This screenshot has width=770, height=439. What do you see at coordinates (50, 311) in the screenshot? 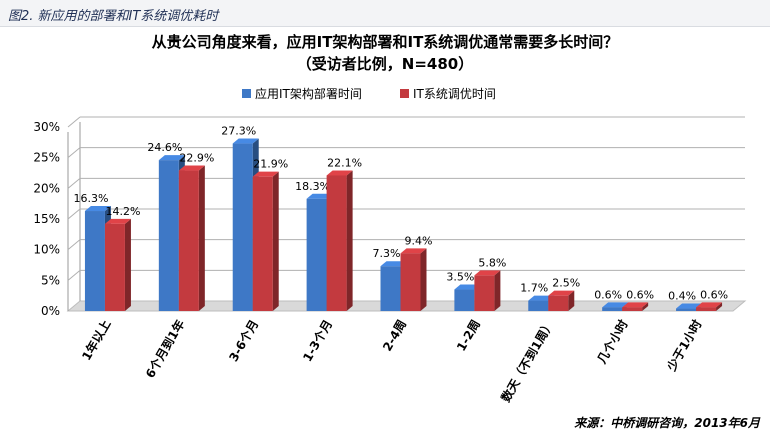
I see `y-tick-label: 0%` at bounding box center [50, 311].